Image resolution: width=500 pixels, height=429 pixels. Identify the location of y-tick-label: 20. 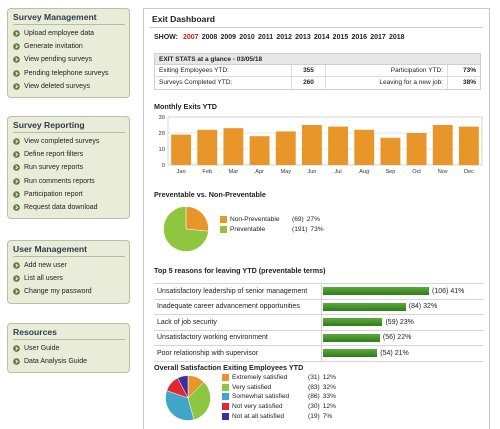
(162, 134).